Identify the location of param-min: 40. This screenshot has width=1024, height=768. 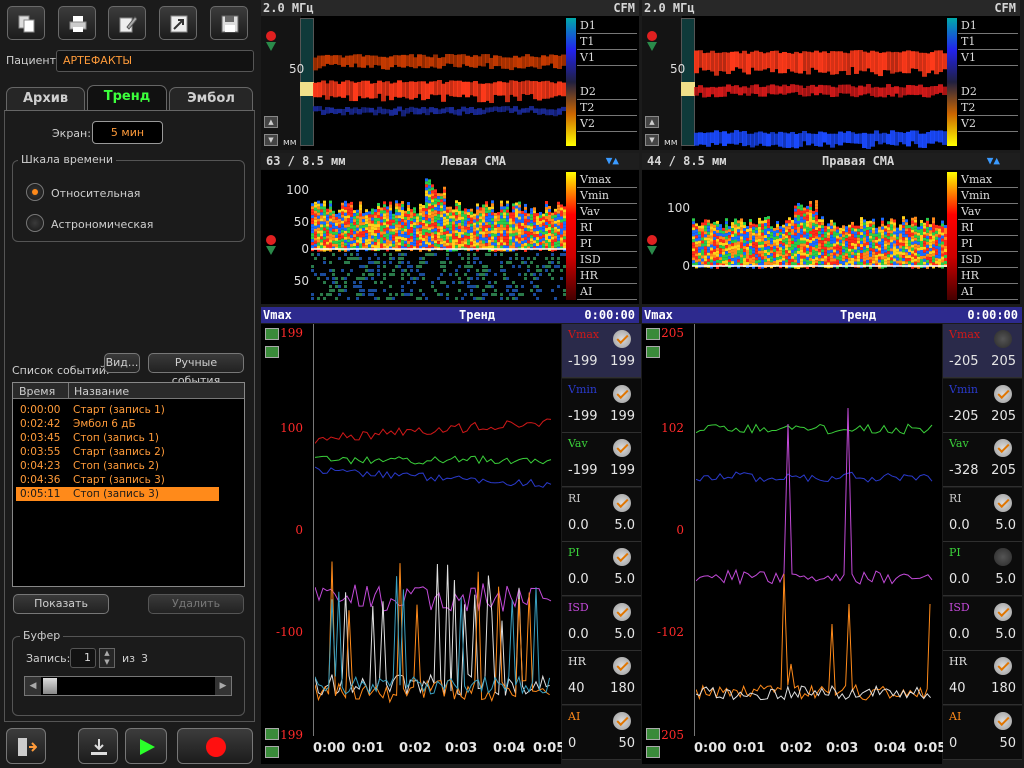
(576, 688).